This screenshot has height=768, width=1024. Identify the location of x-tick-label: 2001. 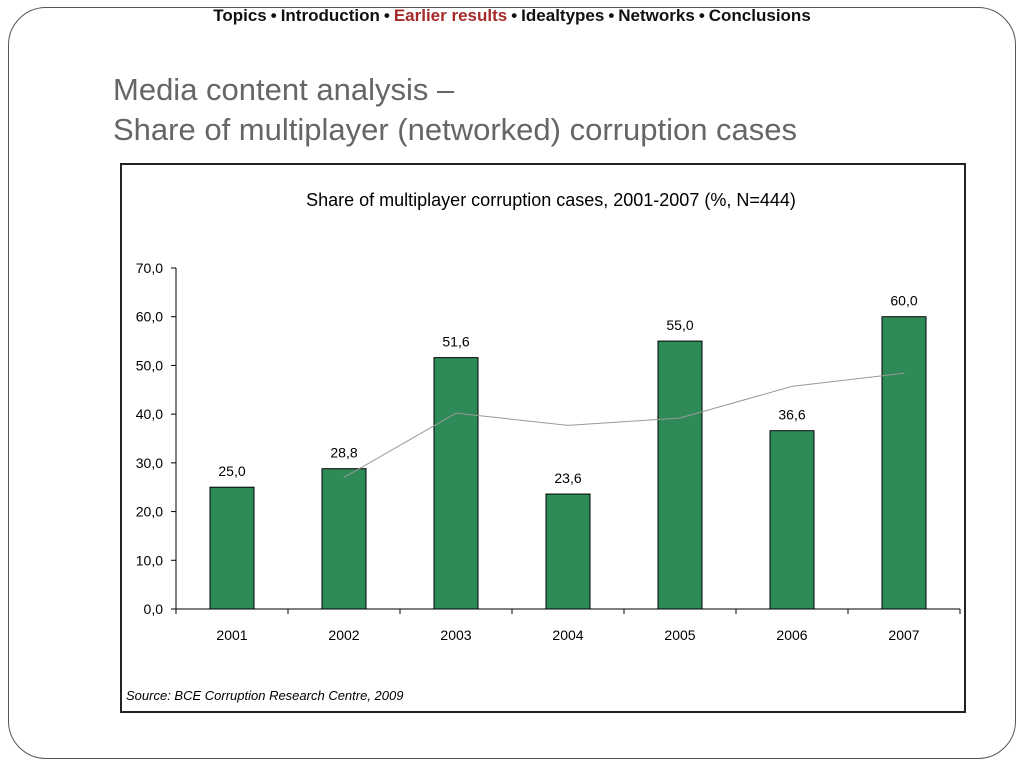
(231, 635).